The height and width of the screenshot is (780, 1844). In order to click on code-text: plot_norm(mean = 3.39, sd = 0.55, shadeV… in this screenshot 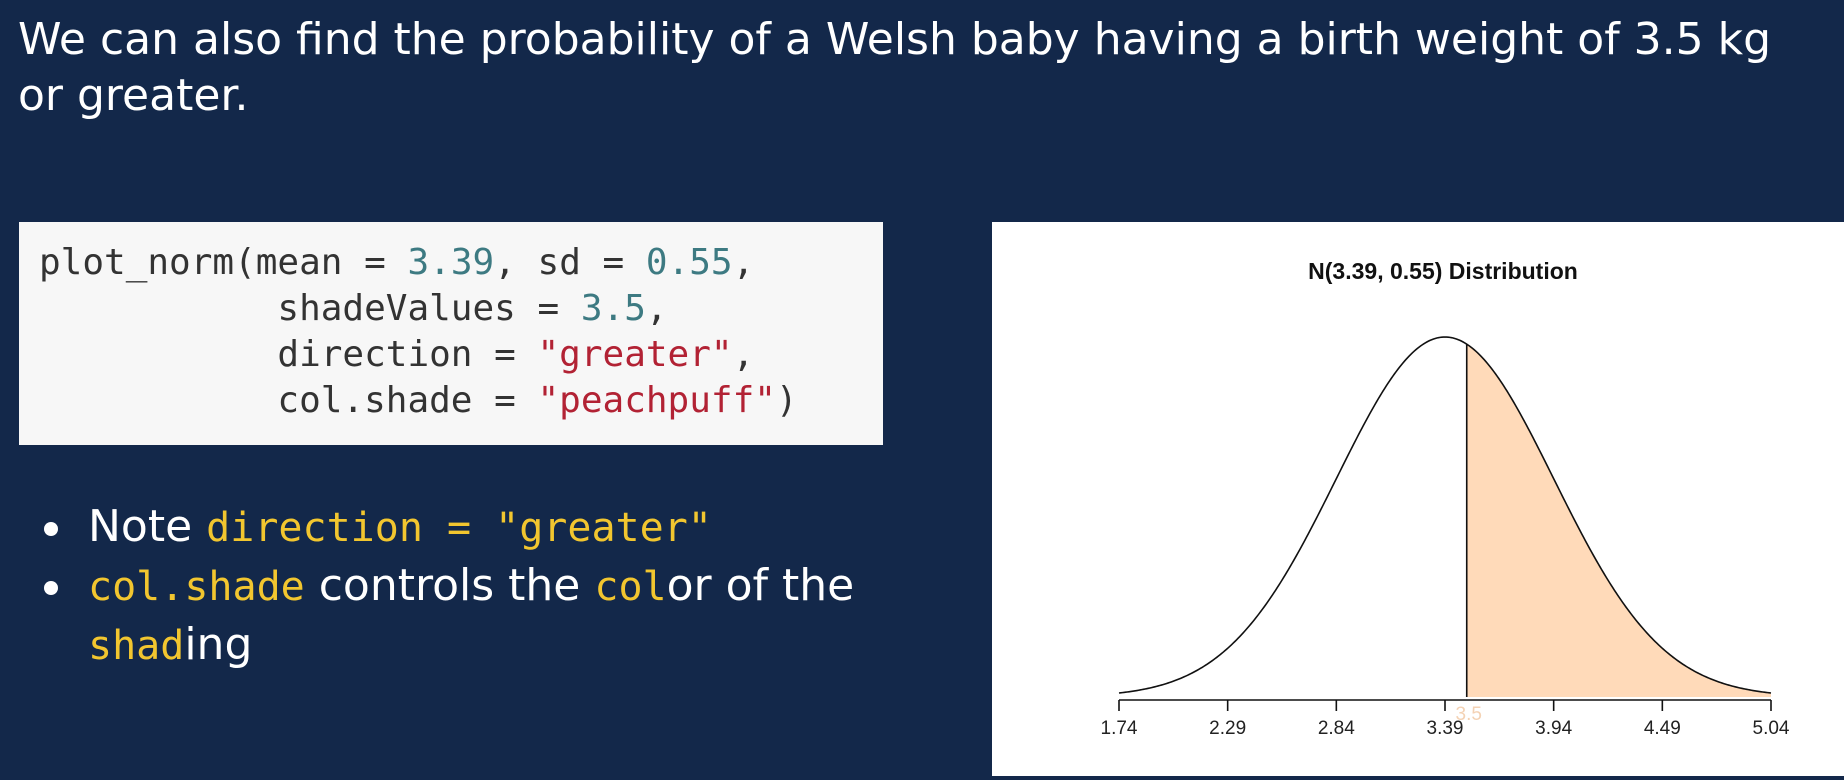, I will do `click(461, 332)`.